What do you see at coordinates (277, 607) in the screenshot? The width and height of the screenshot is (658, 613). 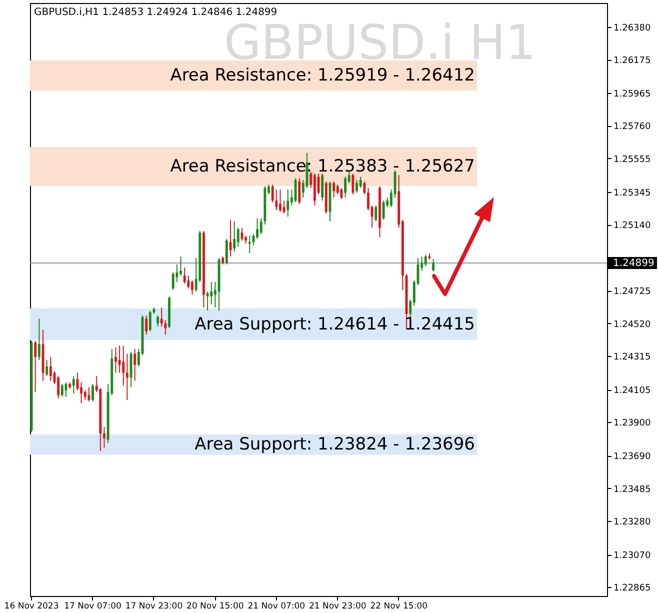 I see `x-tick-label: 21 Nov 07:00` at bounding box center [277, 607].